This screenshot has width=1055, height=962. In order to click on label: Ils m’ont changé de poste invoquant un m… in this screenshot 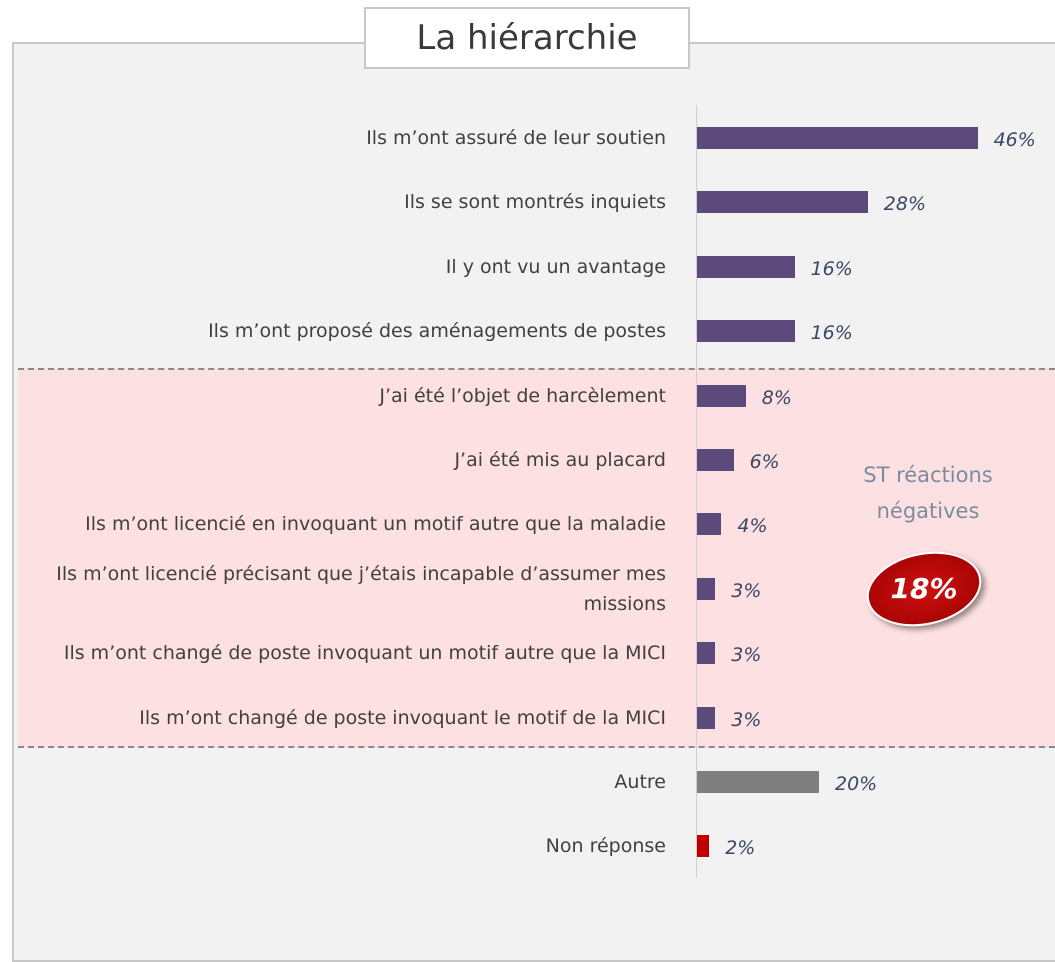, I will do `click(364, 653)`.